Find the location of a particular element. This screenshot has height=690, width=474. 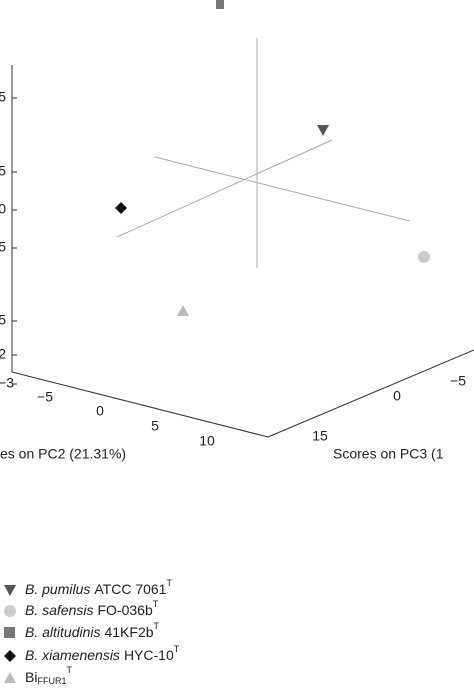

point-bi is located at coordinates (183, 310).